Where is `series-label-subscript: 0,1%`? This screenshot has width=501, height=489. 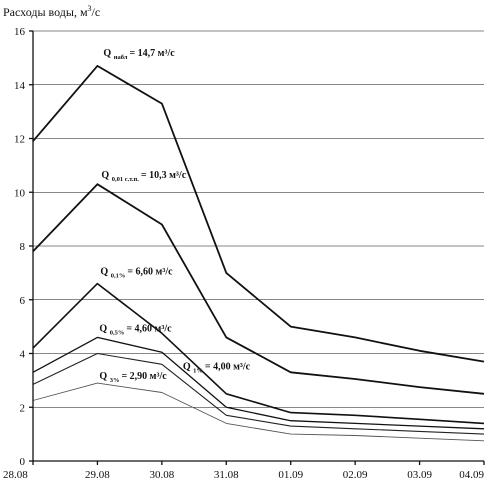 series-label-subscript: 0,1% is located at coordinates (118, 276).